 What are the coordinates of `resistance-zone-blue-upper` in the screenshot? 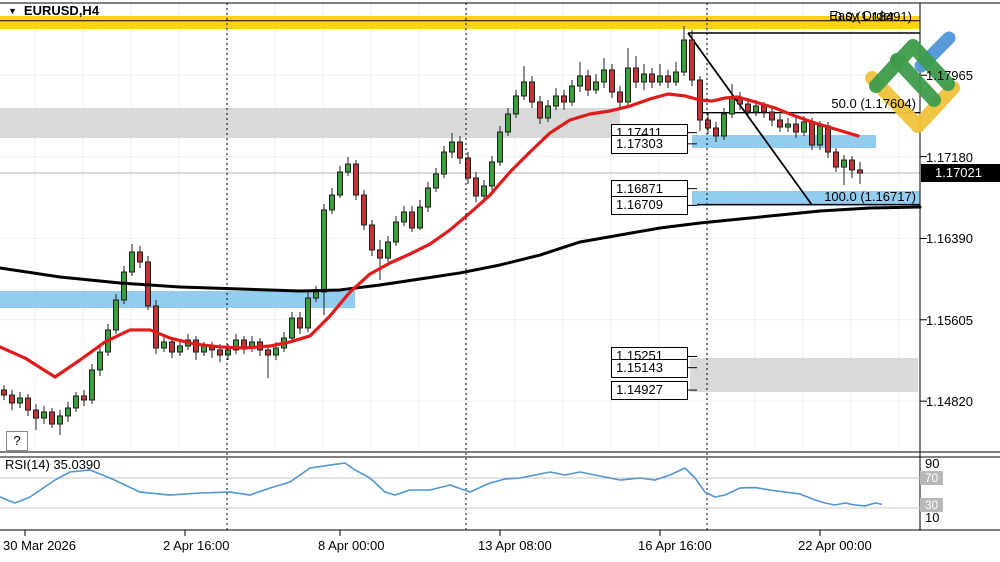 It's located at (784, 141).